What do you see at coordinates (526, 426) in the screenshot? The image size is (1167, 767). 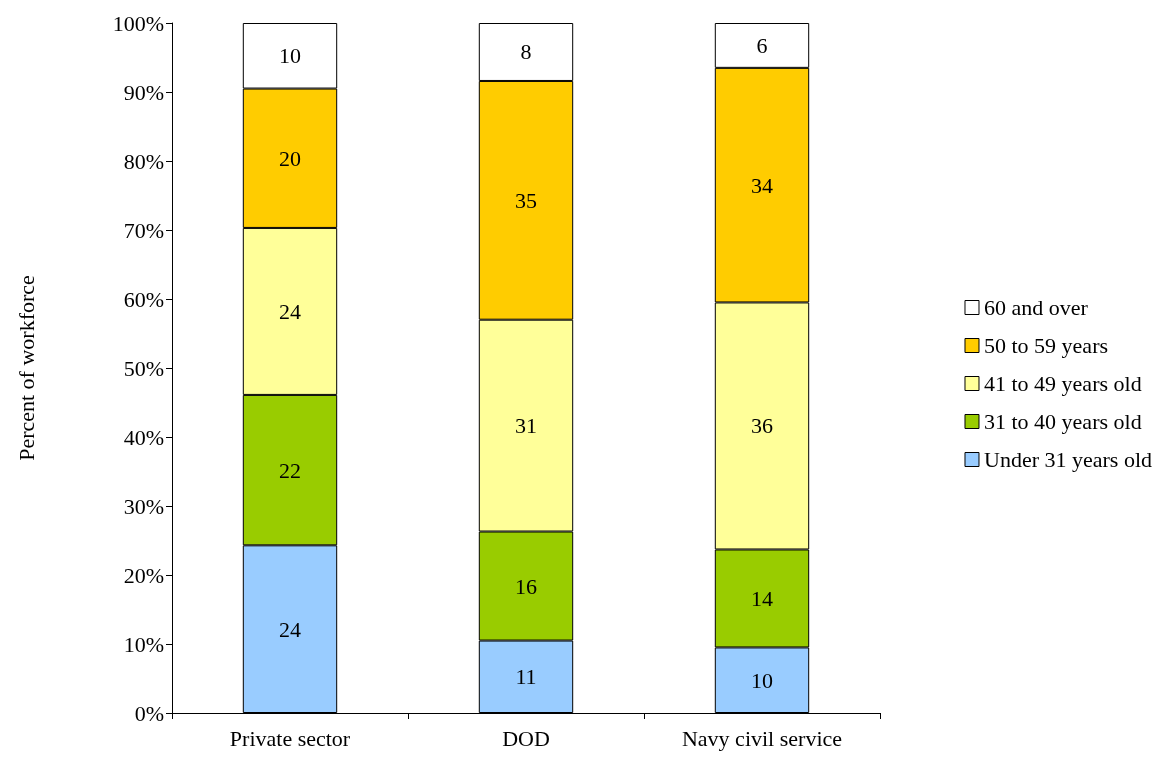 I see `data-label: 31` at bounding box center [526, 426].